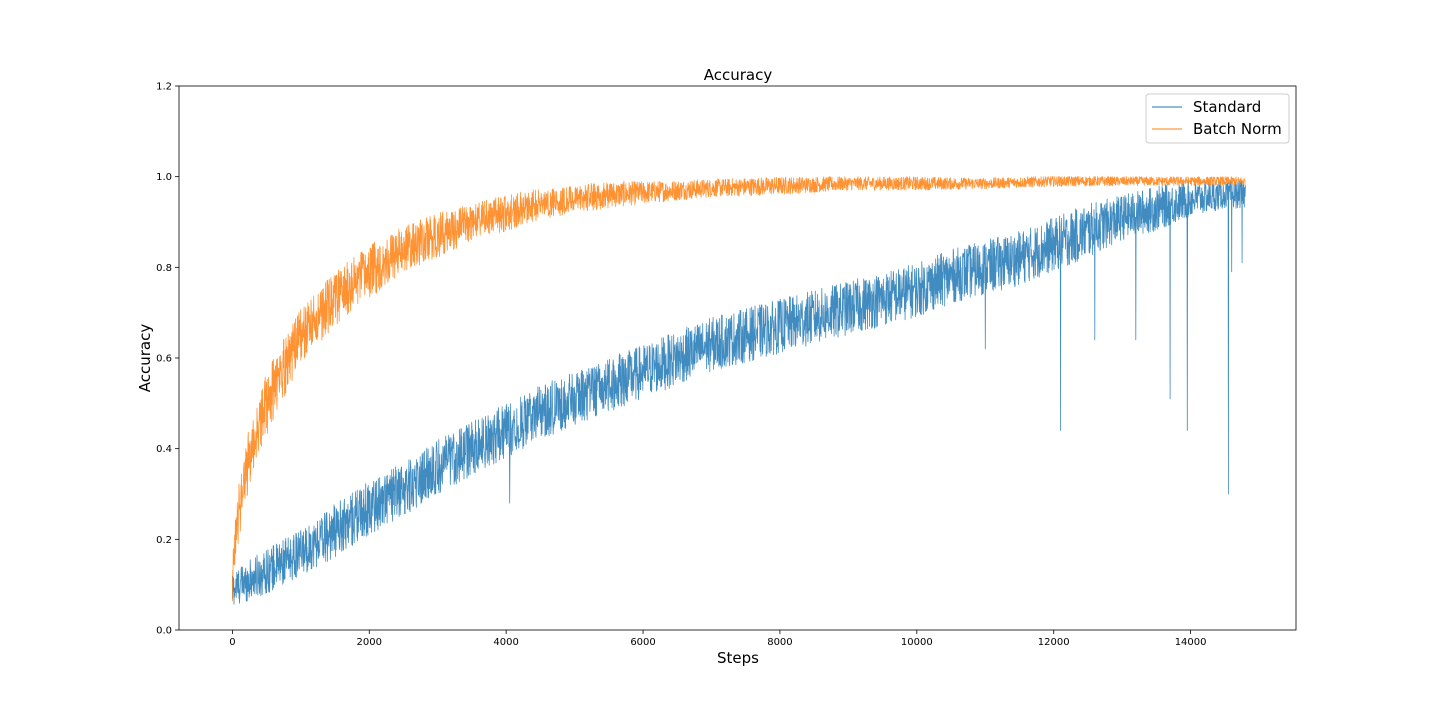 This screenshot has width=1440, height=720. Describe the element at coordinates (718, 639) in the screenshot. I see `x-axis-ticks: 0 2000 4000 6000 8000 10000 12000 14000` at that location.